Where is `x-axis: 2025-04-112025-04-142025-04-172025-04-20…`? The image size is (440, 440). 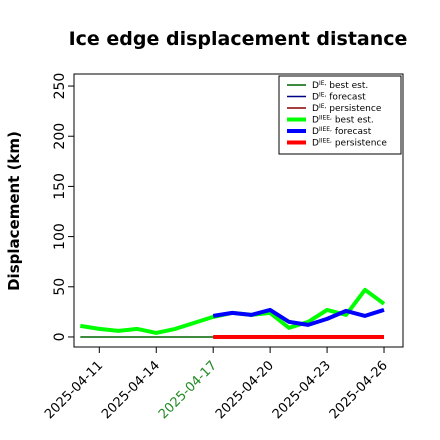
x-axis: 2025-04-112025-04-142025-04-172025-04-20… is located at coordinates (216, 384).